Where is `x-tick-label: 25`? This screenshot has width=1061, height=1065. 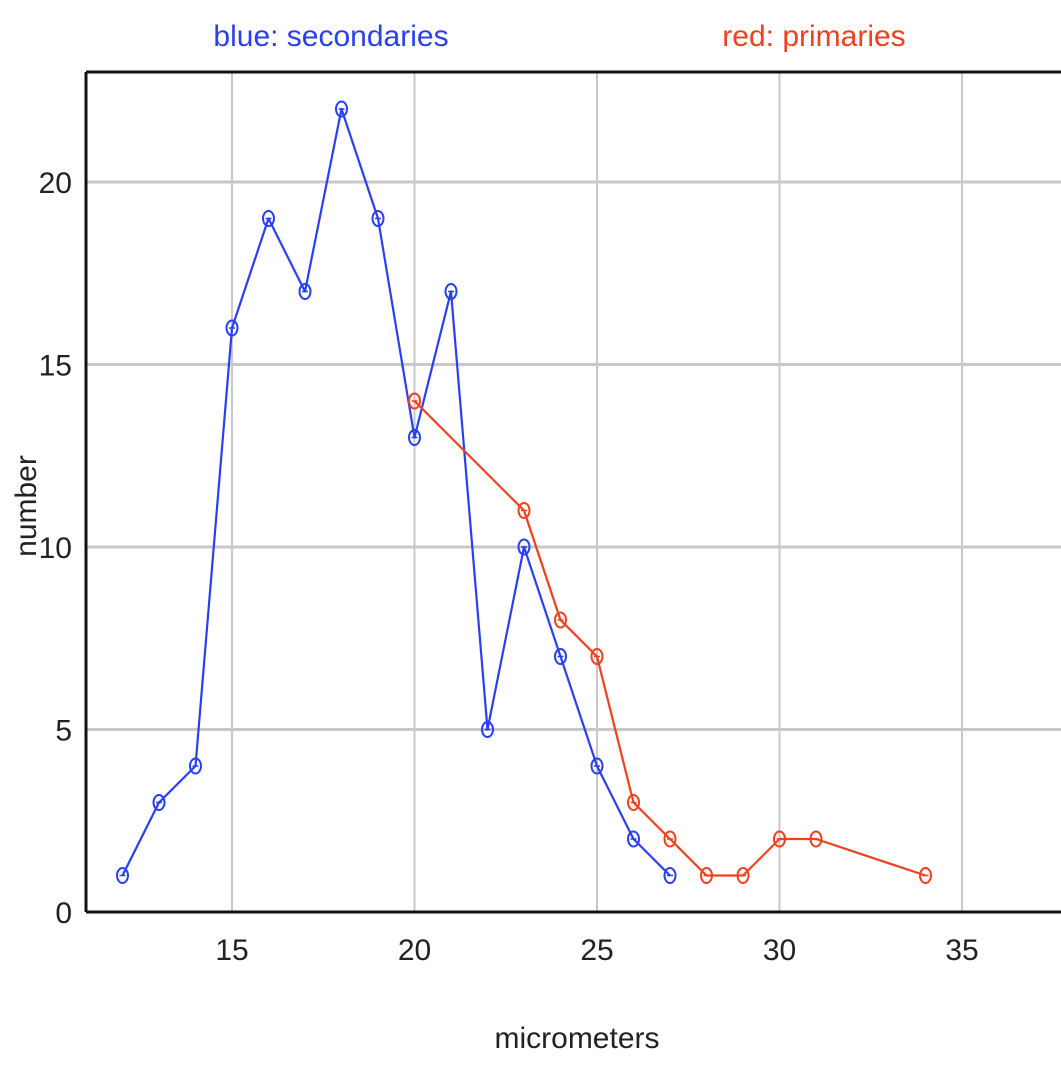 x-tick-label: 25 is located at coordinates (596, 950).